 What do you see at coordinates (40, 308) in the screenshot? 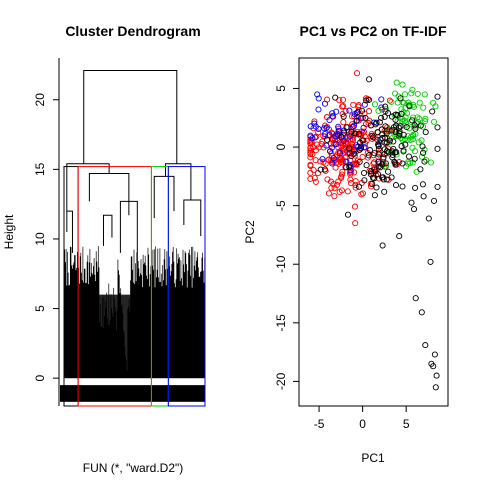
I see `dendrogram-y-tick-label: 5` at bounding box center [40, 308].